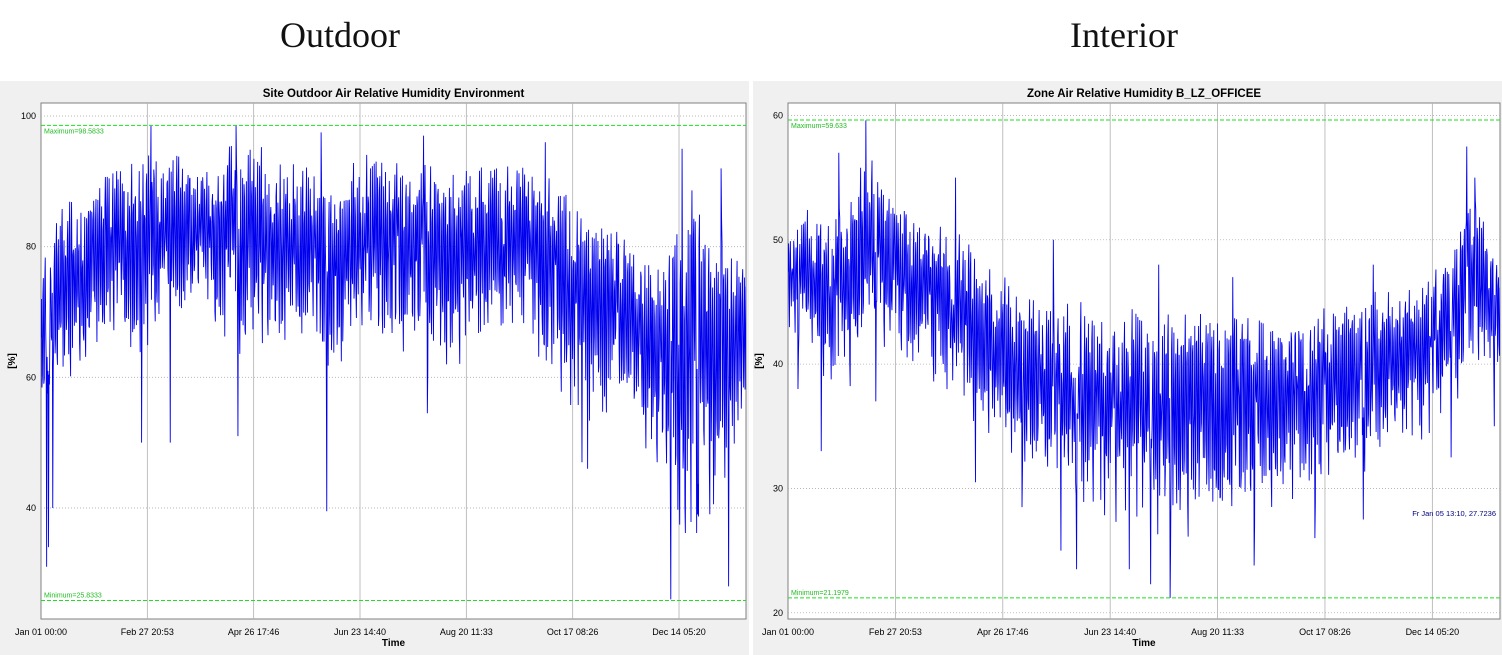 The image size is (1502, 655). What do you see at coordinates (1454, 513) in the screenshot?
I see `hover-annotation: Fr Jan 05 13:10, 27.7236` at bounding box center [1454, 513].